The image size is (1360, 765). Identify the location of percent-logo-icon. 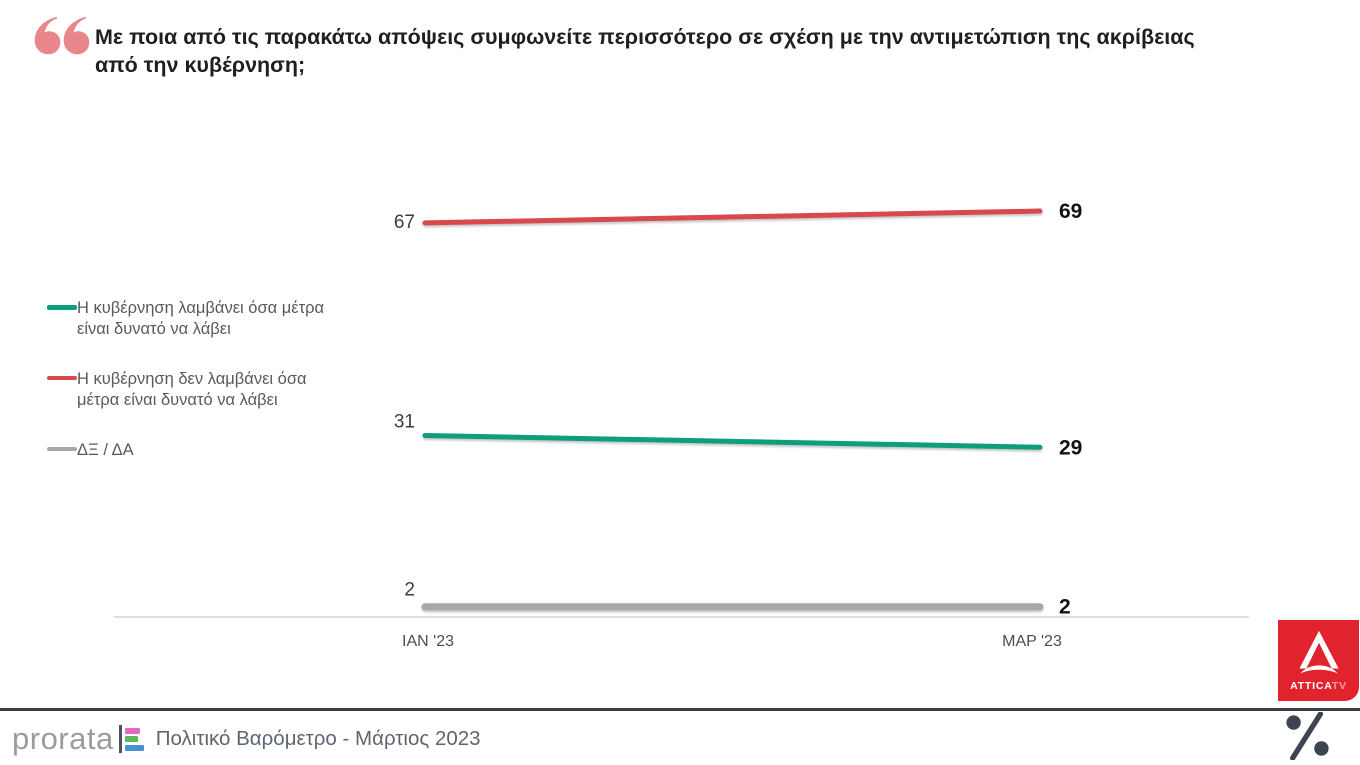
(1308, 738).